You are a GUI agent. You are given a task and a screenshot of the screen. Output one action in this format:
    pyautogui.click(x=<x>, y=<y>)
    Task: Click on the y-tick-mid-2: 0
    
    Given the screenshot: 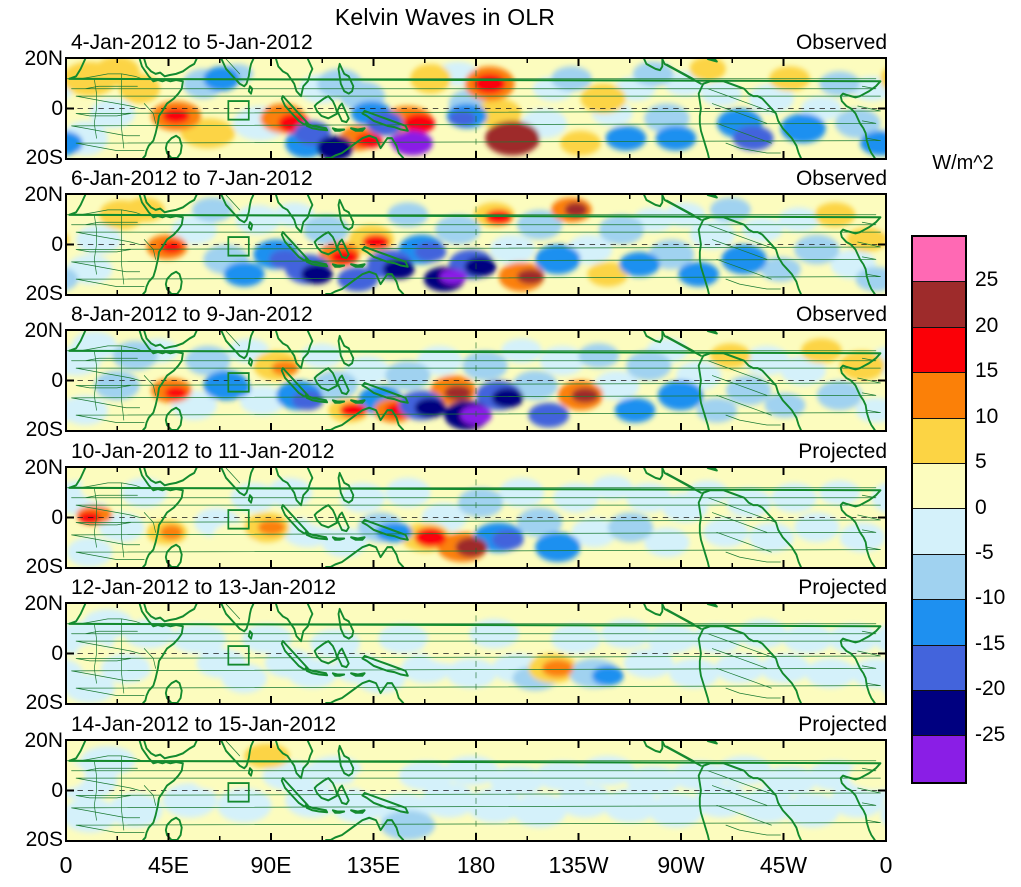 What is the action you would take?
    pyautogui.click(x=57, y=244)
    